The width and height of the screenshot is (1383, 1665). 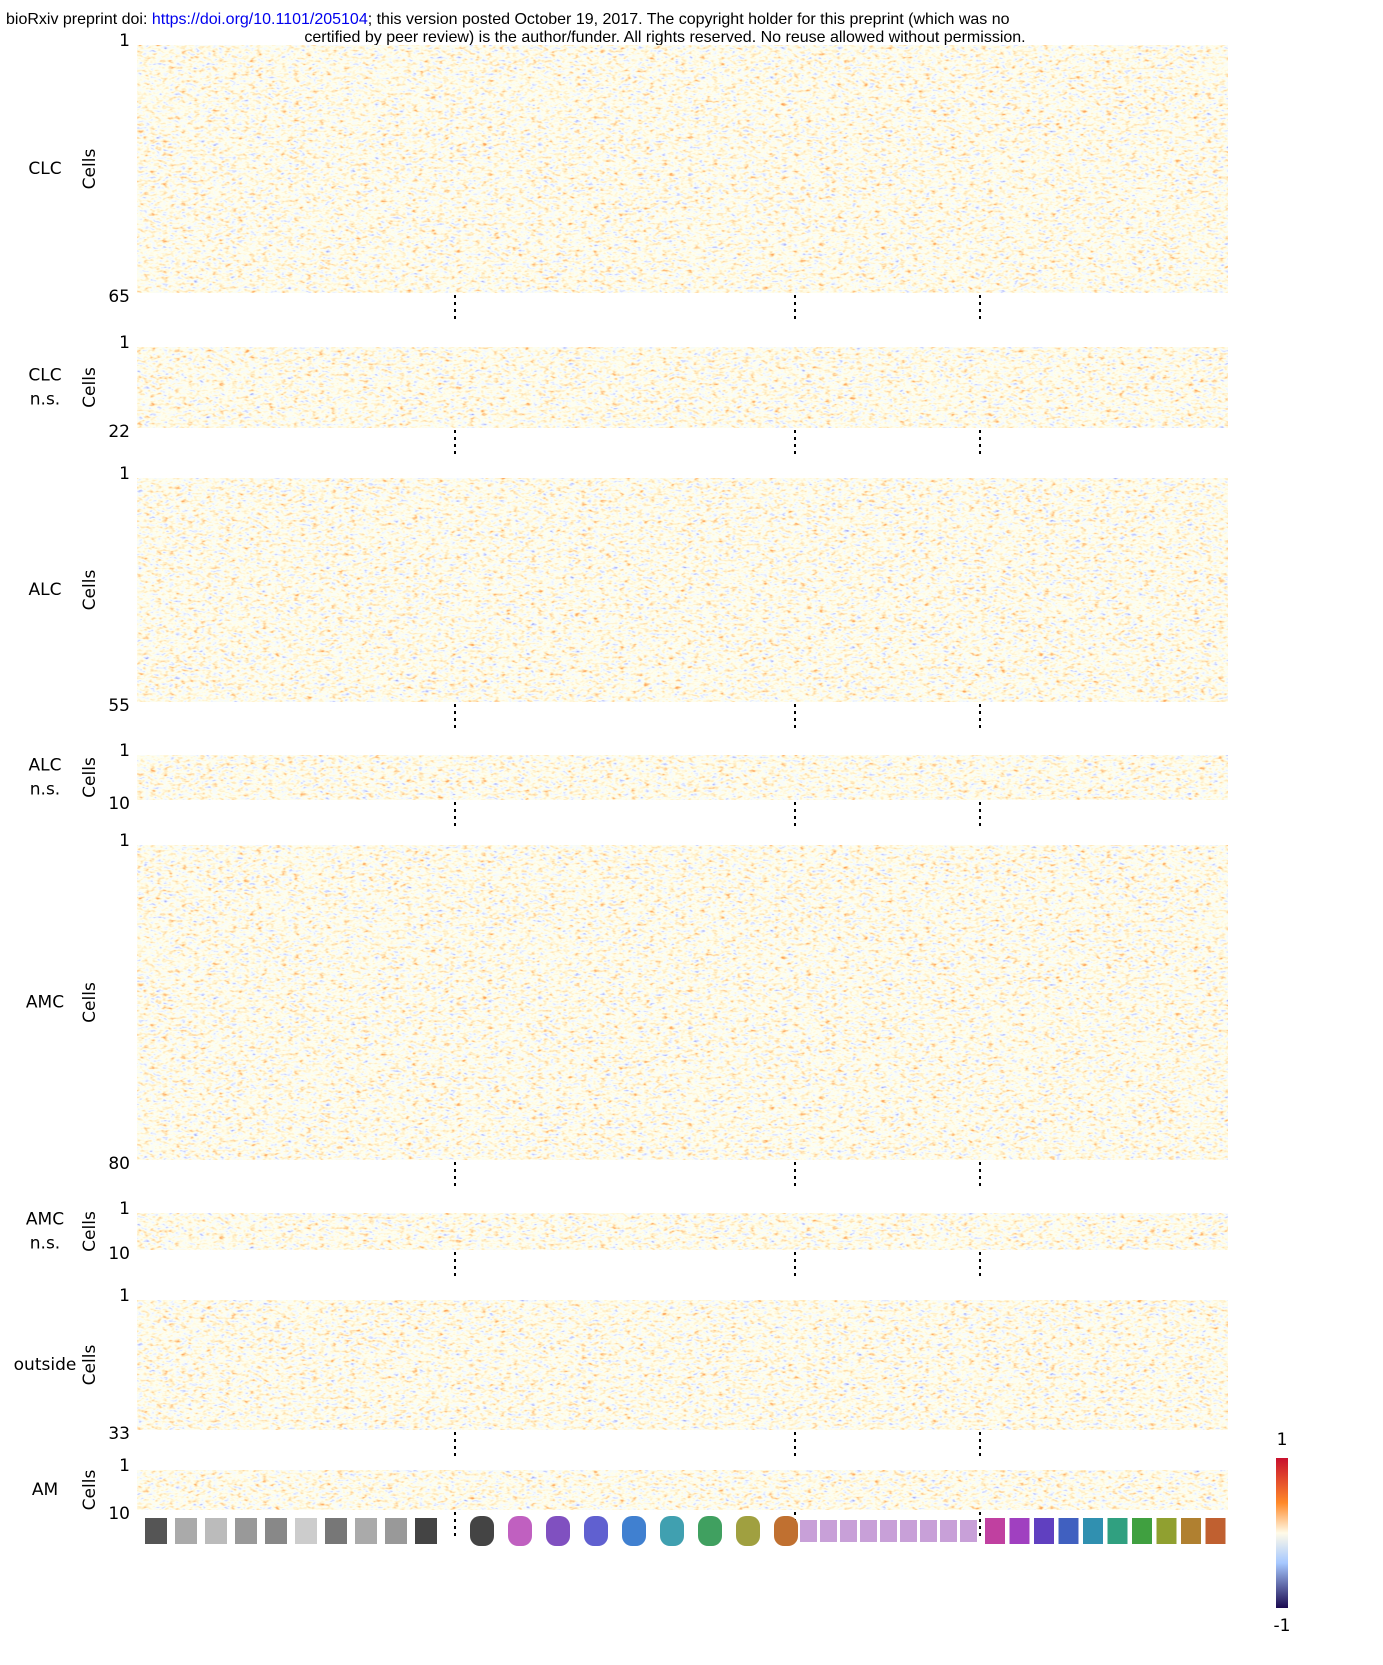 I want to click on row-last: 55, so click(x=119, y=706).